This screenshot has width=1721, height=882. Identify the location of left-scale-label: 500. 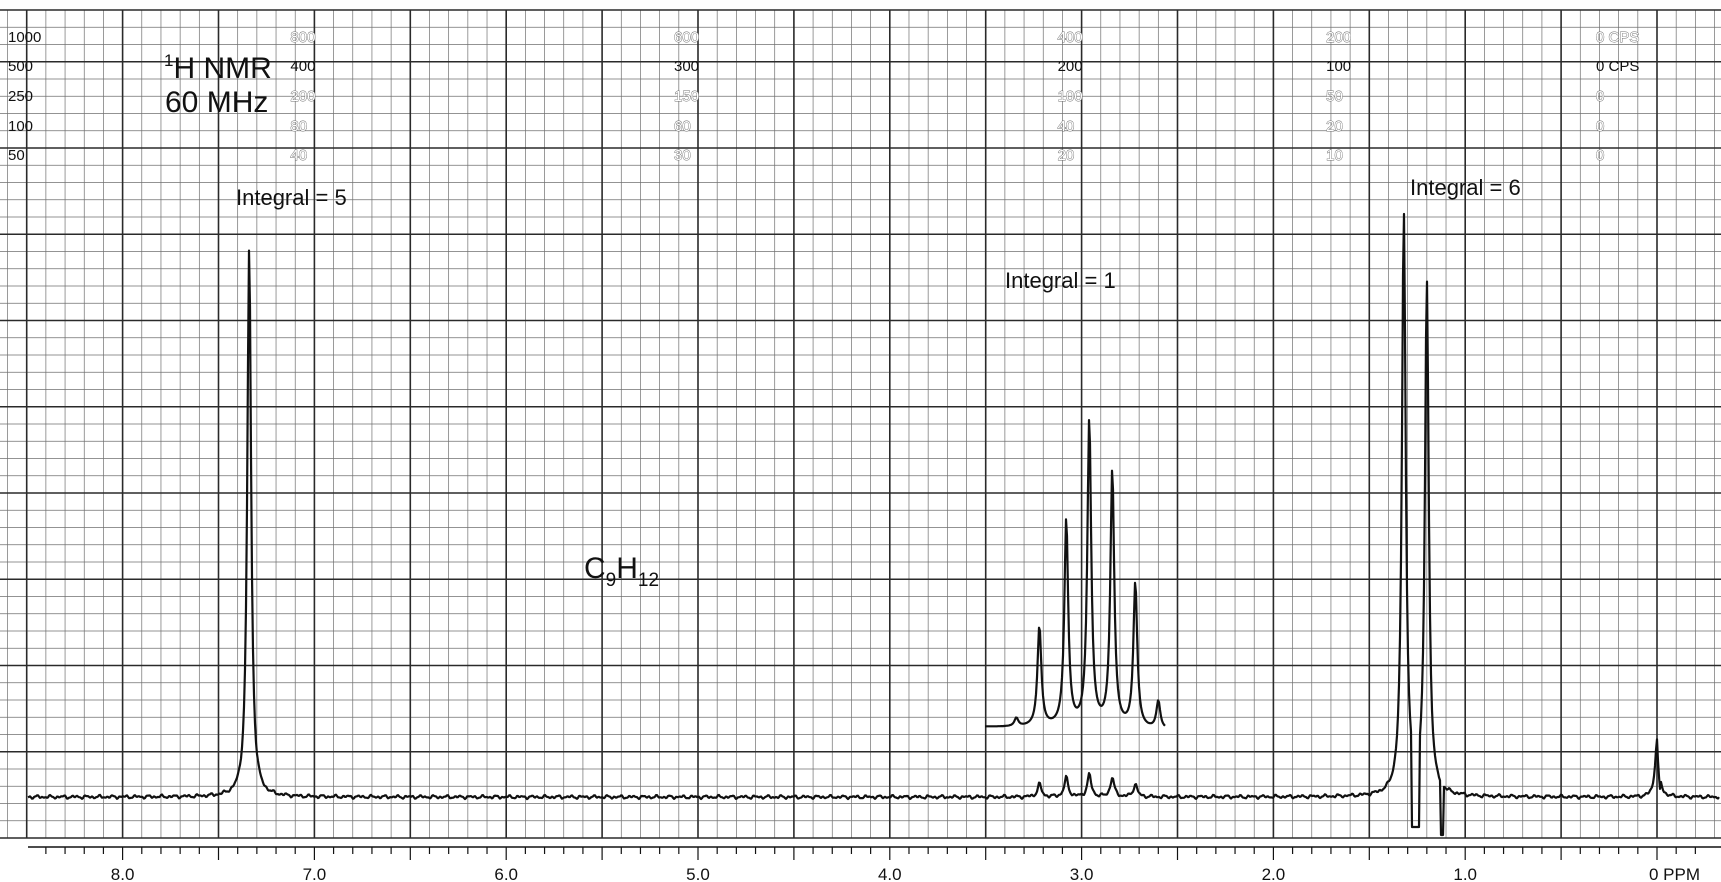
(20, 66).